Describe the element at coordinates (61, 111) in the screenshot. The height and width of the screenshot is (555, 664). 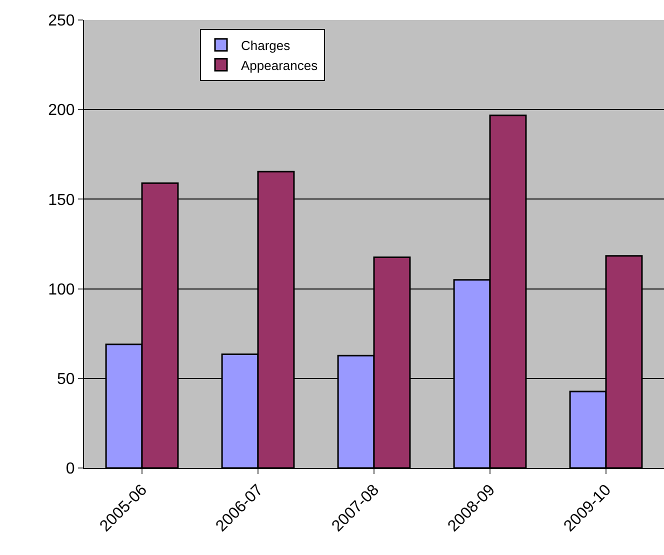
I see `y-tick-label: 200` at that location.